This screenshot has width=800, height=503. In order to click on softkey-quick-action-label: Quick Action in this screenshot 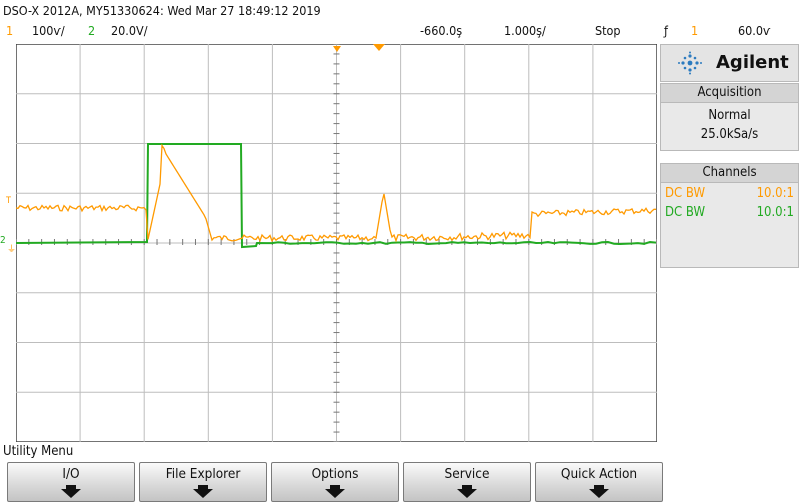, I will do `click(599, 474)`.